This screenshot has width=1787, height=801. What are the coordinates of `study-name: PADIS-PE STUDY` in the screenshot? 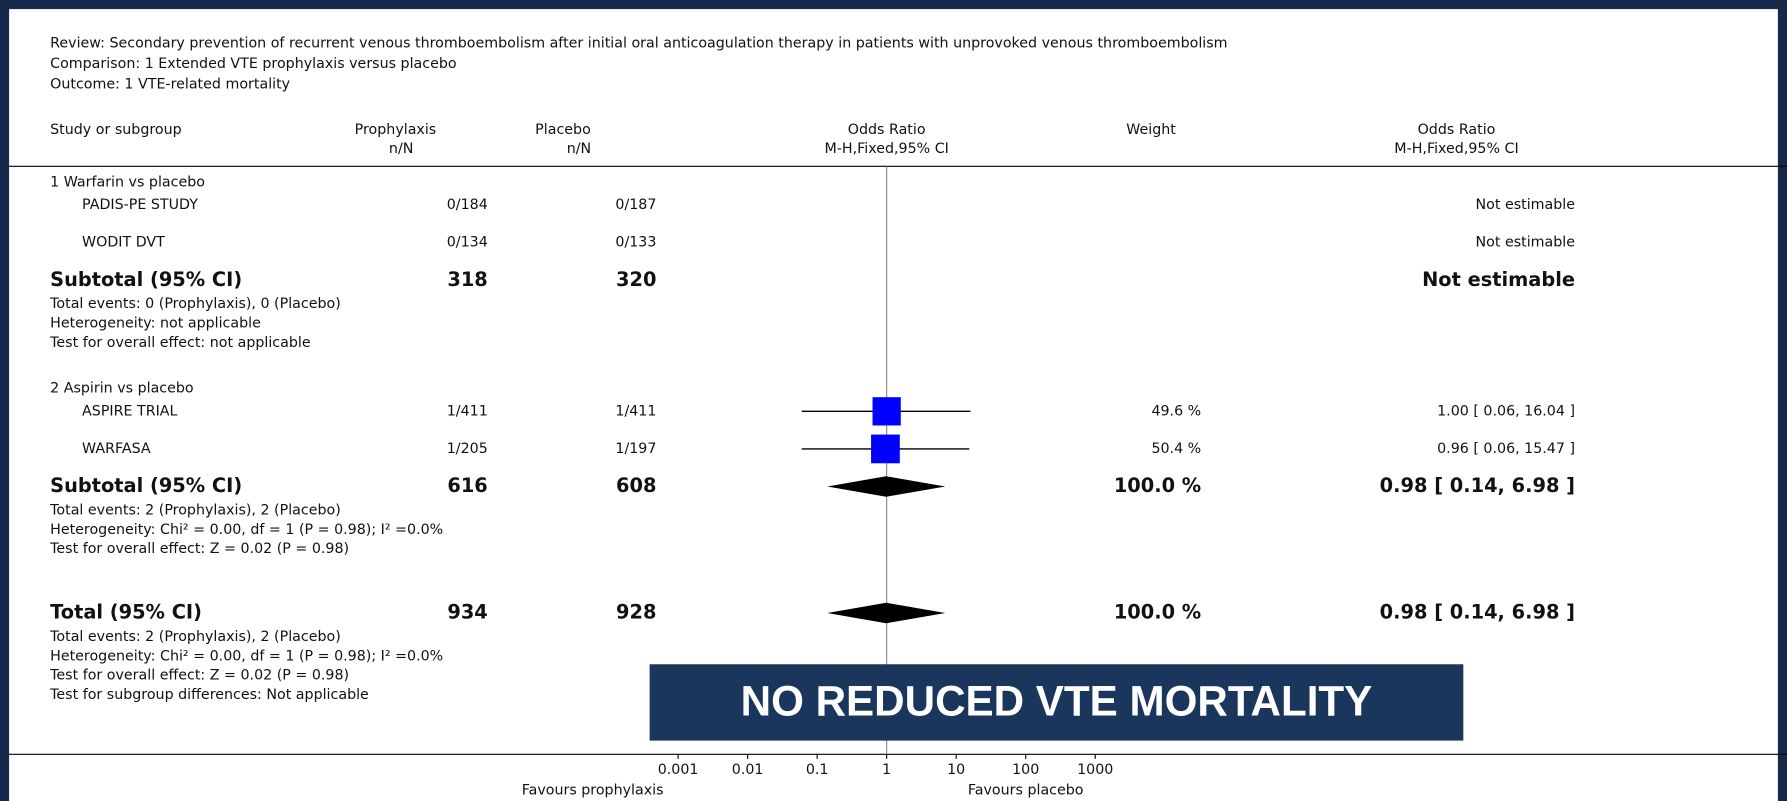 It's located at (140, 205).